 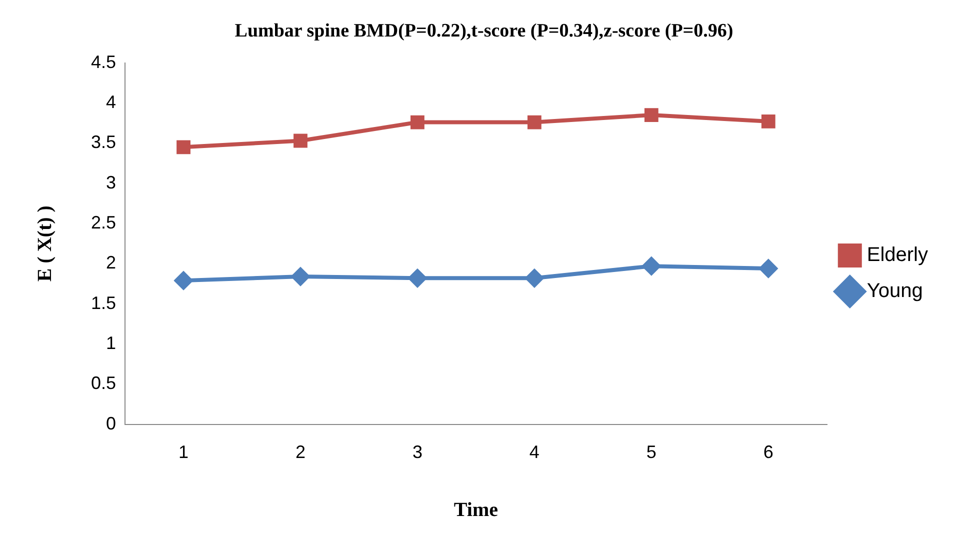 What do you see at coordinates (45, 244) in the screenshot?
I see `y-axis-title: E ( X(t) )` at bounding box center [45, 244].